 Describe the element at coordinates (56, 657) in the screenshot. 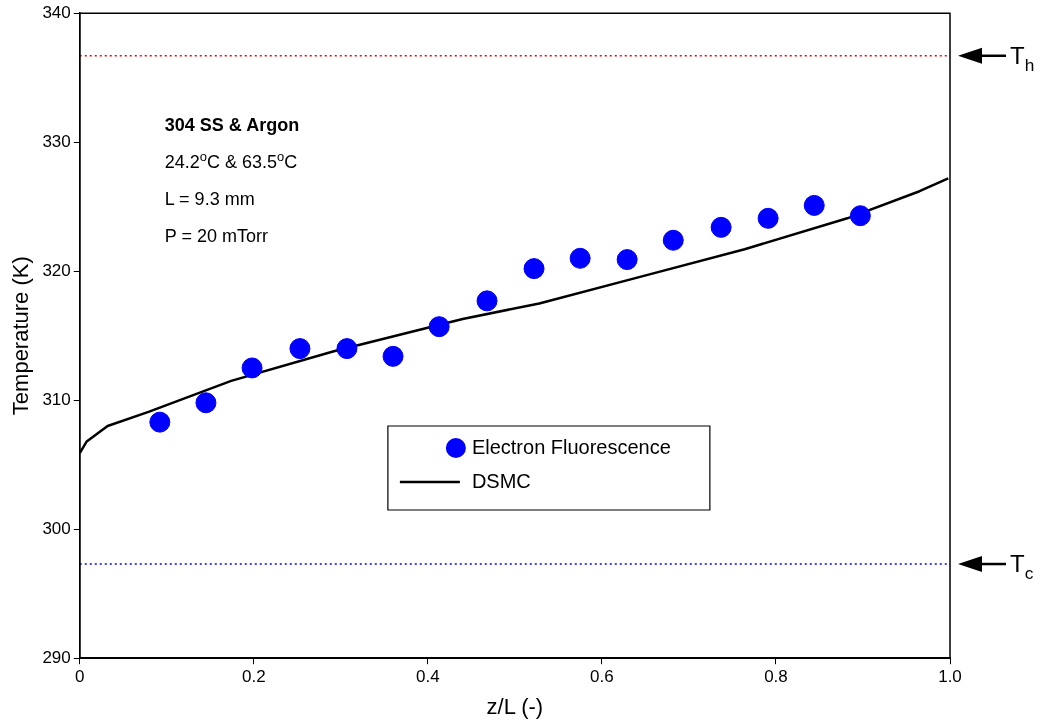

I see `y-tick-label: 290` at that location.